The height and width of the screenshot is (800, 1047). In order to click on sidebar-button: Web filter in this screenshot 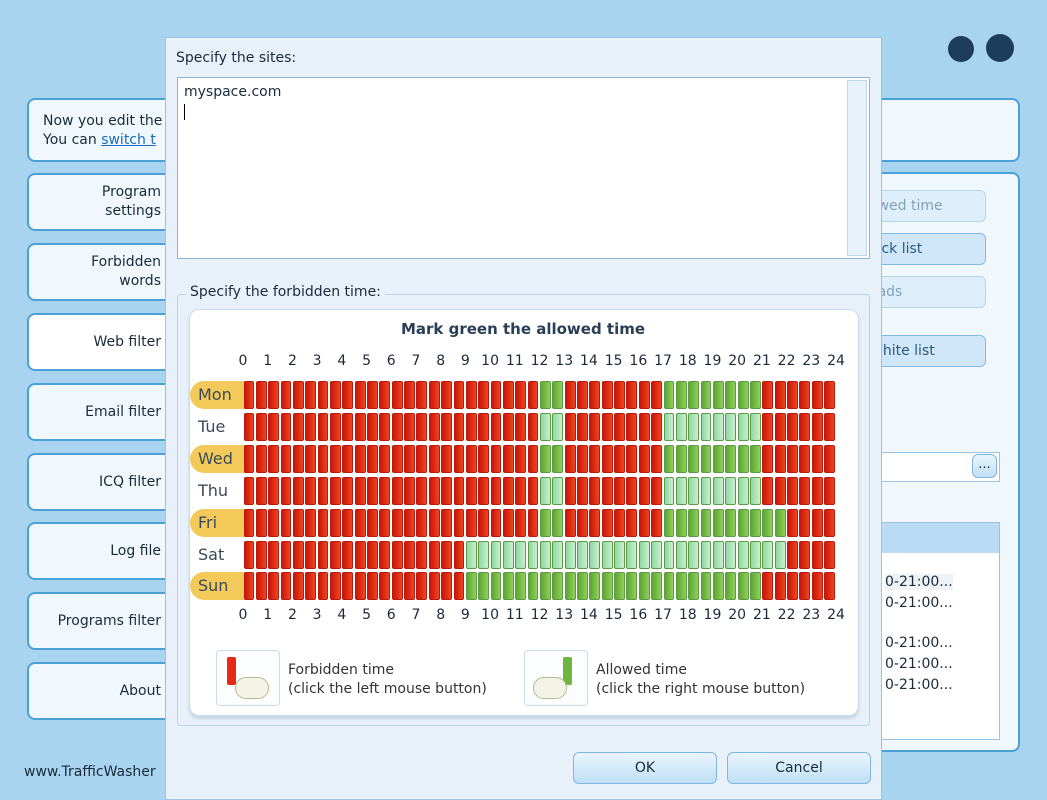, I will do `click(107, 342)`.